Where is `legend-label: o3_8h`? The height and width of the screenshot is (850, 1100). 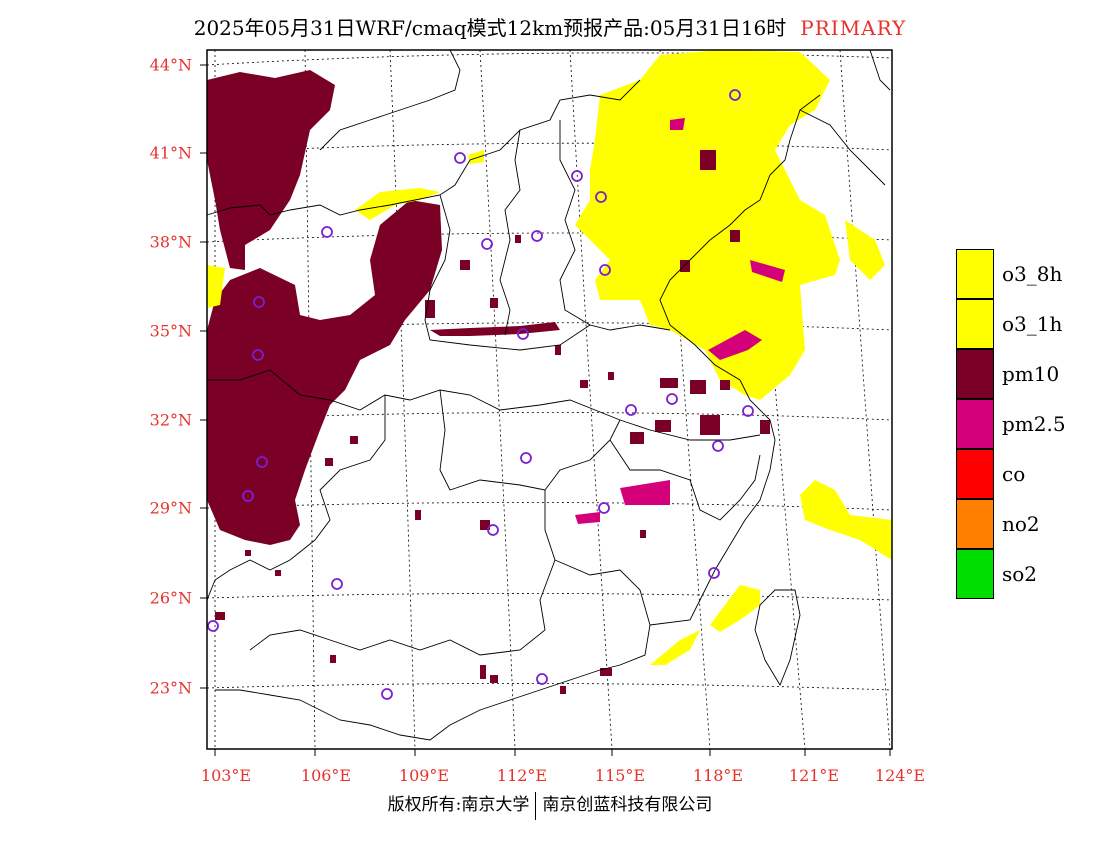
legend-label: o3_8h is located at coordinates (1032, 274).